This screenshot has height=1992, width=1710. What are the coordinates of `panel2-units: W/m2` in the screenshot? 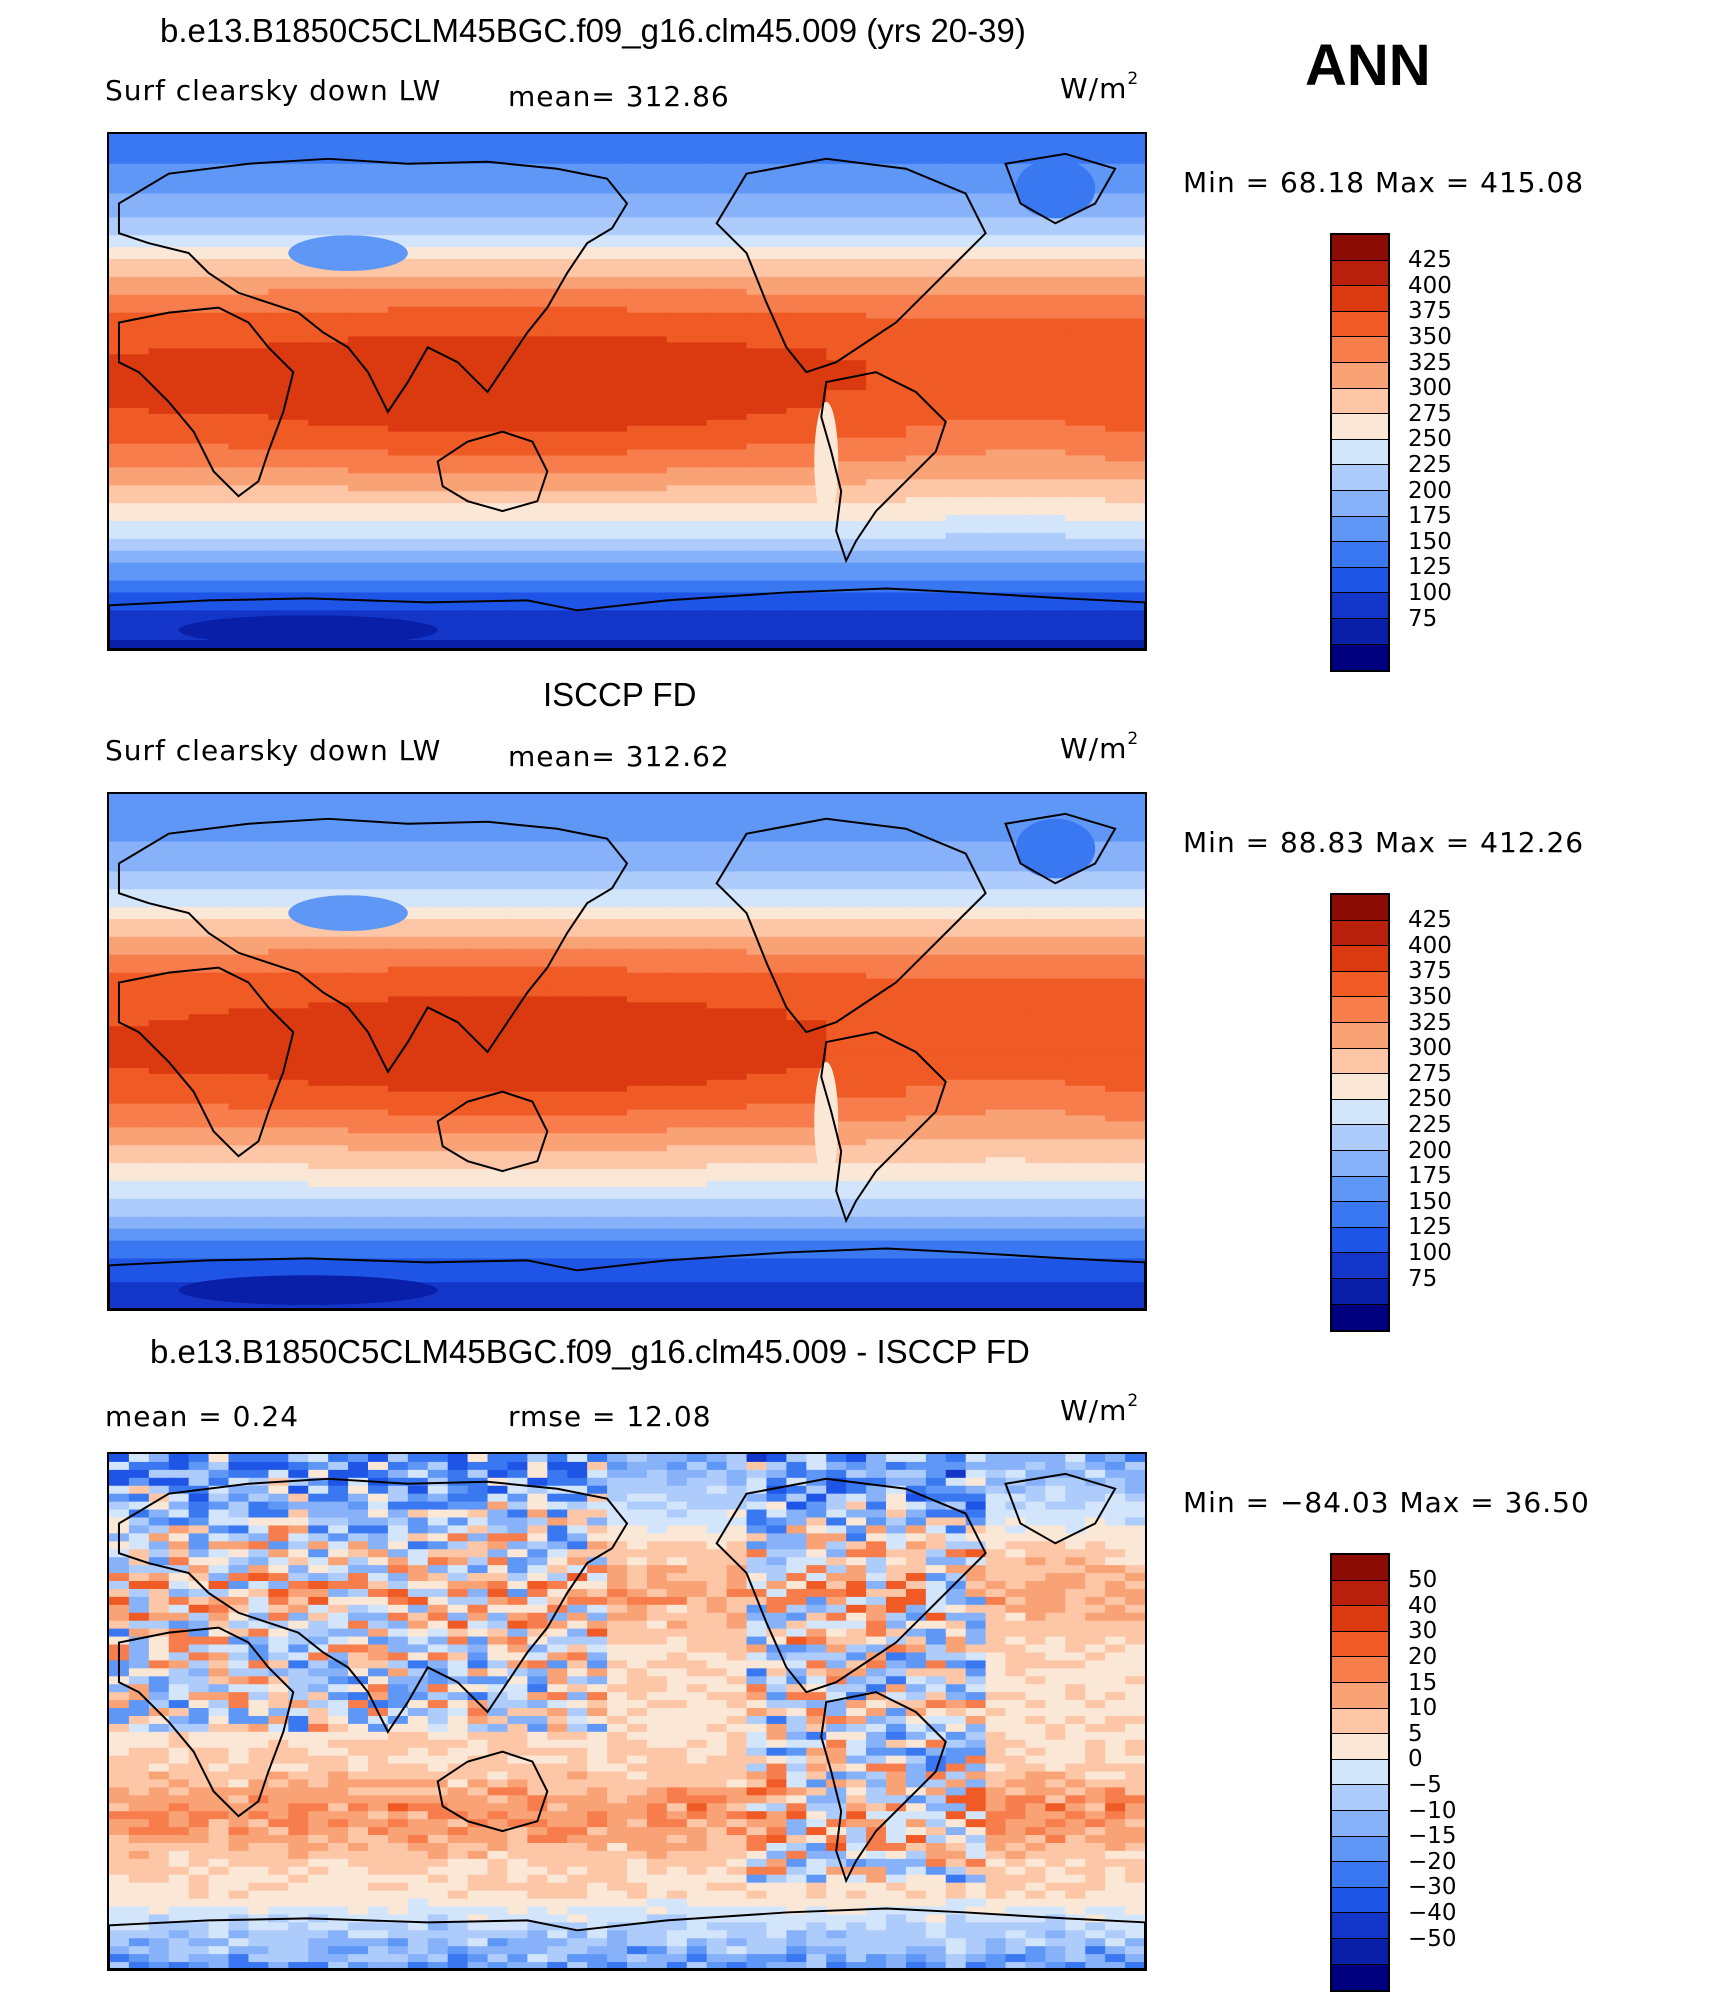 It's located at (1099, 748).